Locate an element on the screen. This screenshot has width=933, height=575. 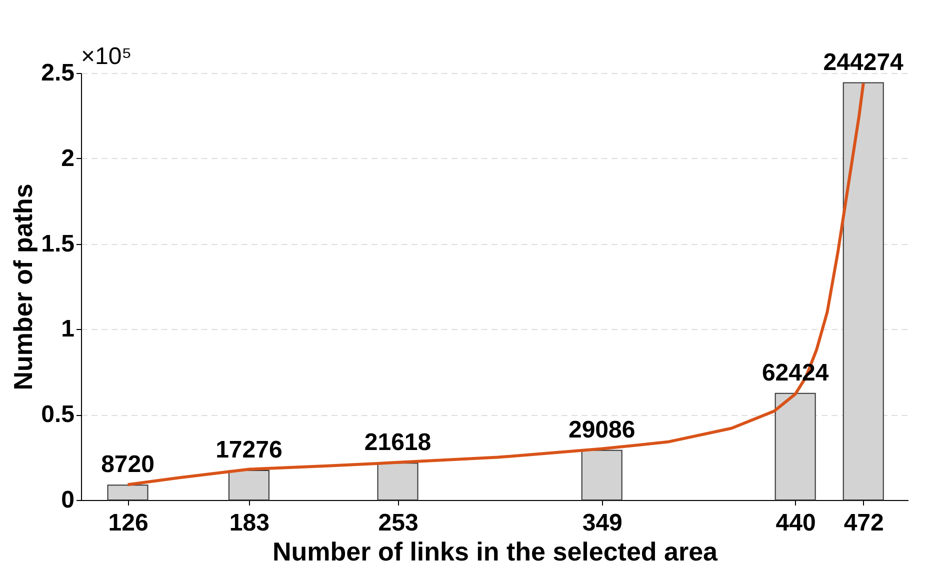
annotation: 17276 is located at coordinates (249, 450).